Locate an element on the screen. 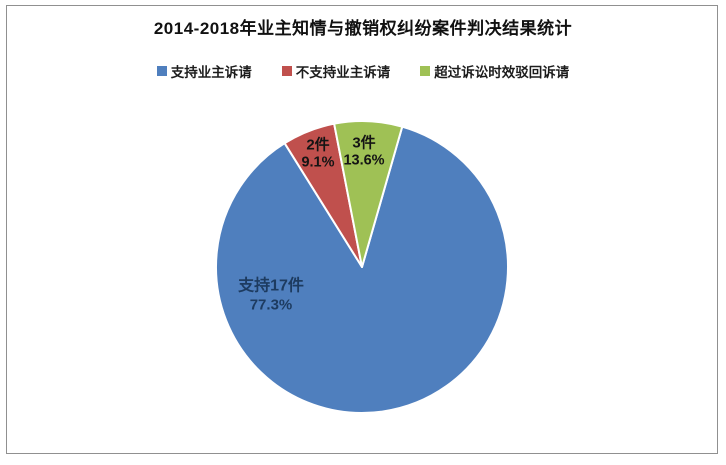 The image size is (726, 465). slice-count-label: 2件 is located at coordinates (318, 145).